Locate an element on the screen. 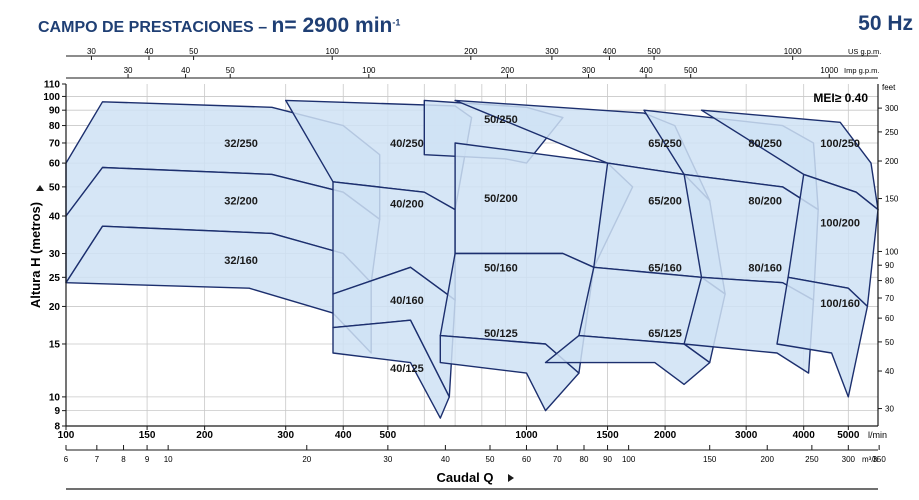 This screenshot has width=919, height=500. y-feet-tick-label: 80 is located at coordinates (889, 281).